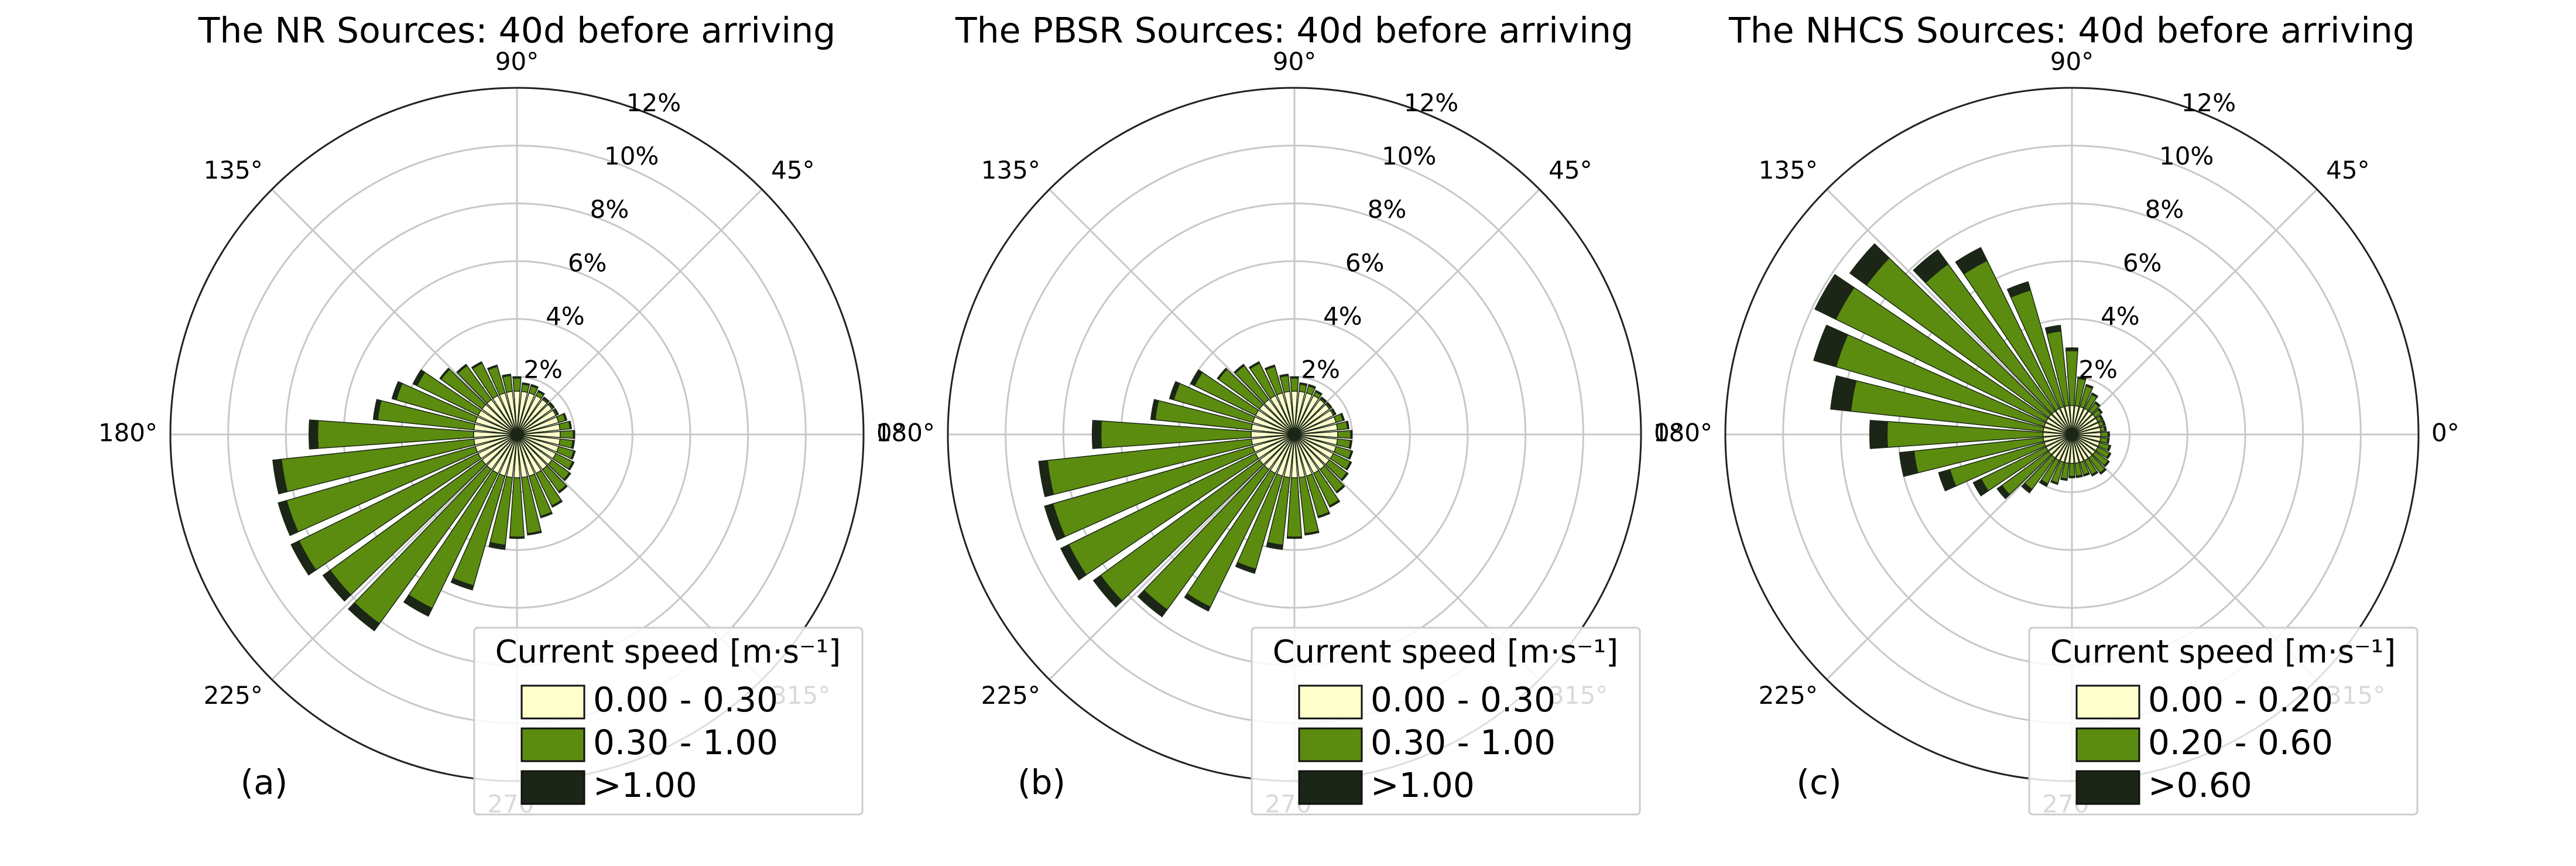 Image resolution: width=2576 pixels, height=866 pixels. What do you see at coordinates (543, 369) in the screenshot?
I see `r-tick-label: 2%` at bounding box center [543, 369].